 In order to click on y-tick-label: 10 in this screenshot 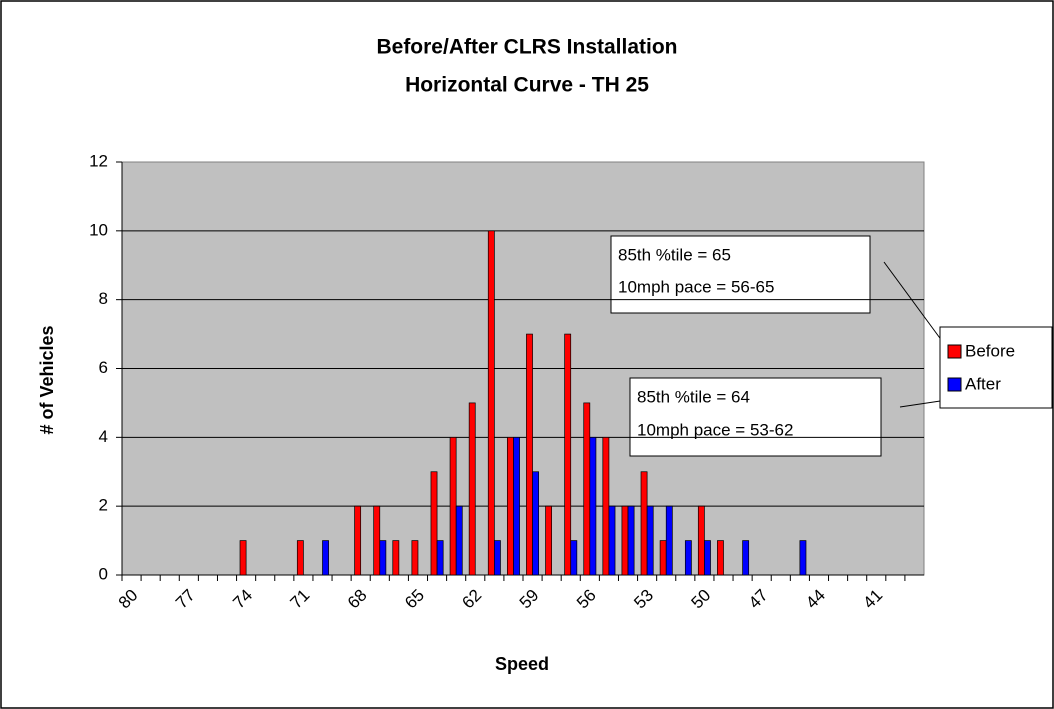, I will do `click(98, 229)`.